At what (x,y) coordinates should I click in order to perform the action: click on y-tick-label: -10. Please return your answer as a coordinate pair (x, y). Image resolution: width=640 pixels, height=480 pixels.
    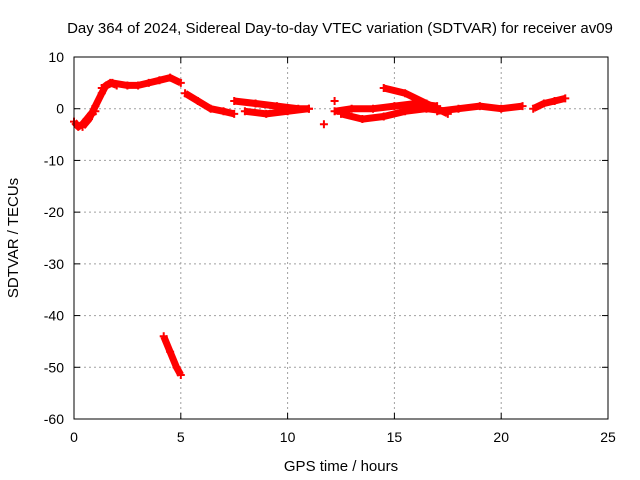
    Looking at the image, I should click on (54, 160).